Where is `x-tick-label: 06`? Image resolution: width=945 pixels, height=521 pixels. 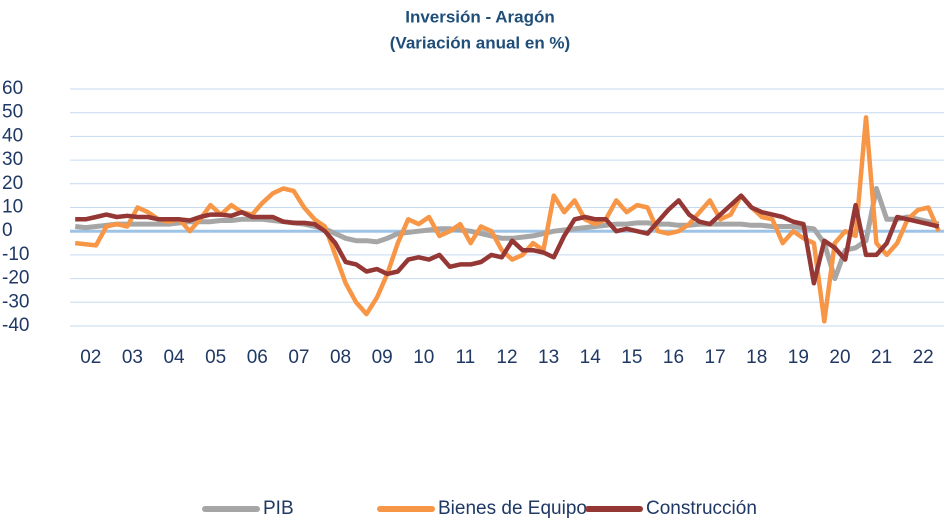 x-tick-label: 06 is located at coordinates (257, 357).